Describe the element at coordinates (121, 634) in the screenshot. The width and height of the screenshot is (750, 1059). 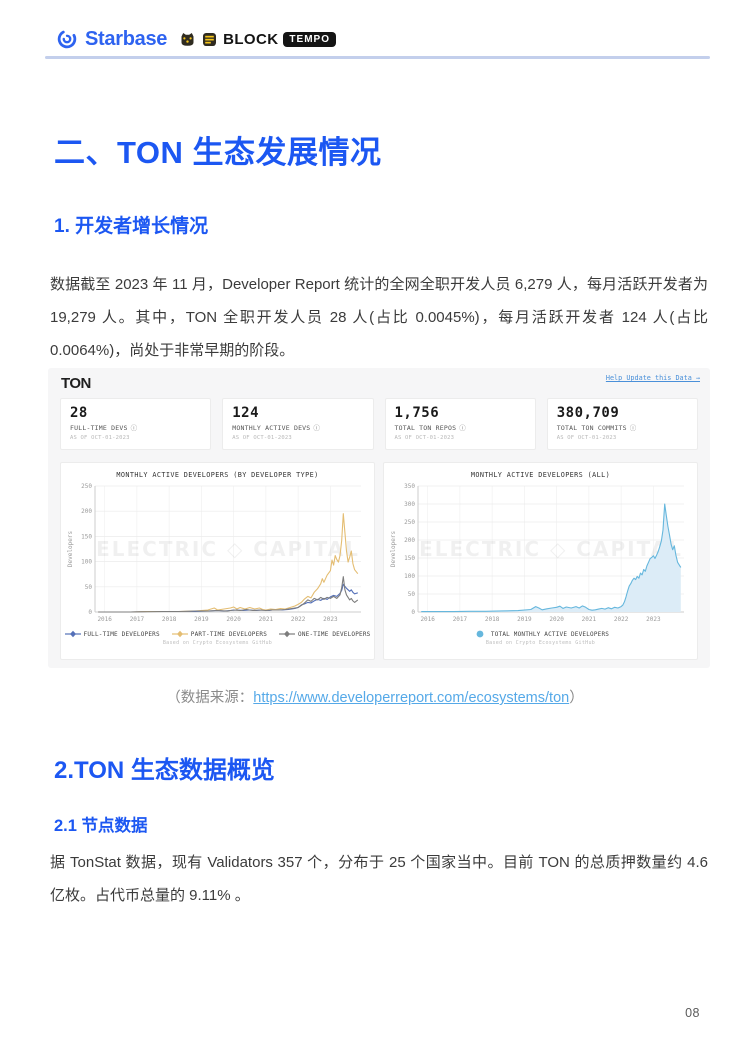
I see `legend-label: FULL-TIME DEVELOPERS` at that location.